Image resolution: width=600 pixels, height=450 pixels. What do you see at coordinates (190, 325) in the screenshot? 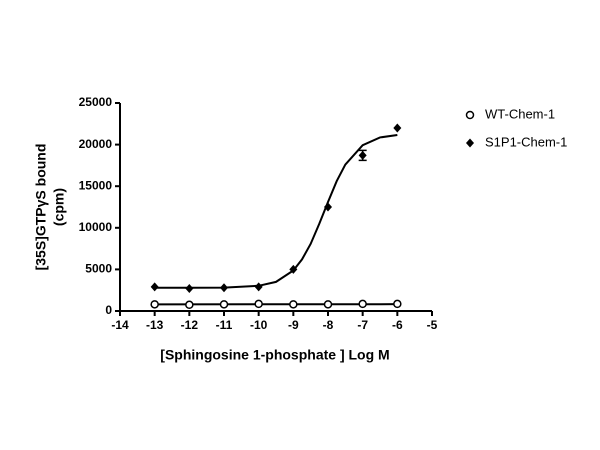
I see `x-tick-label: -12` at bounding box center [190, 325].